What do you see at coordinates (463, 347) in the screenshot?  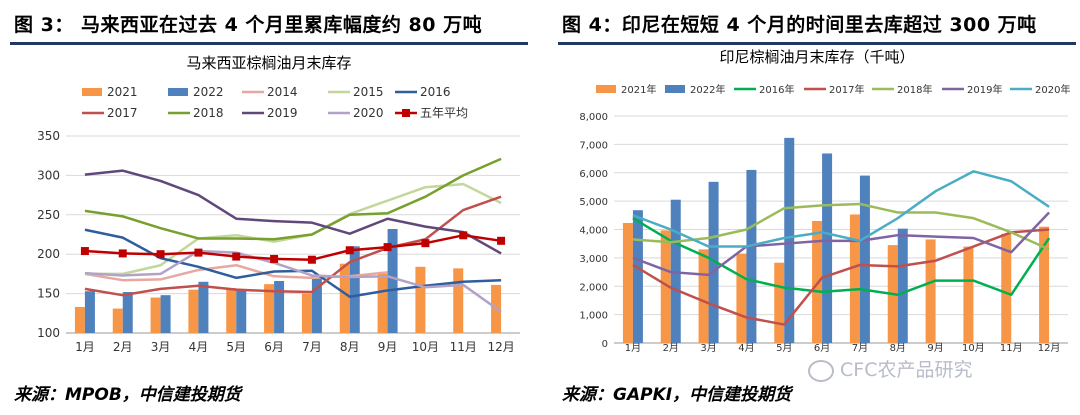 I see `x-tick-label: 11月` at bounding box center [463, 347].